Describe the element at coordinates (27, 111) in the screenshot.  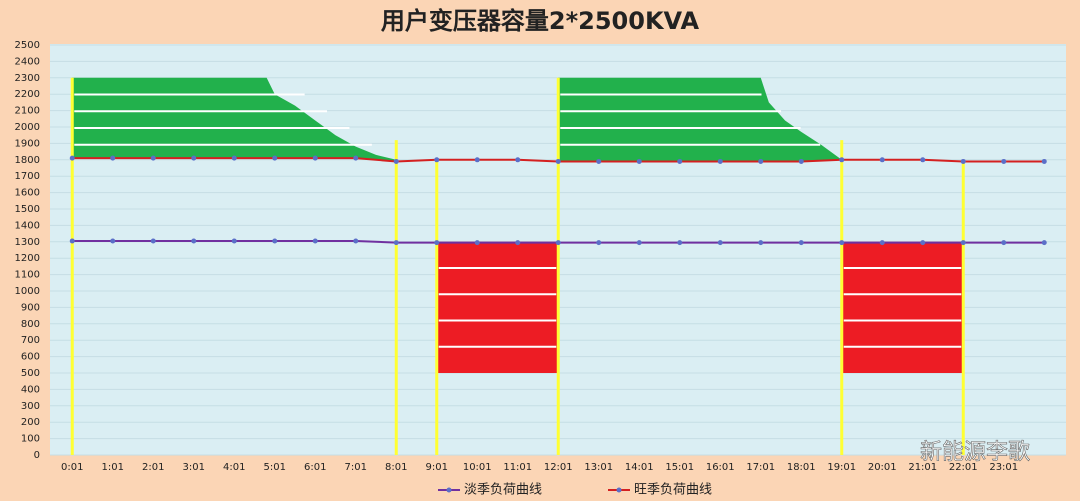
I see `y-tick-label: 2100` at that location.